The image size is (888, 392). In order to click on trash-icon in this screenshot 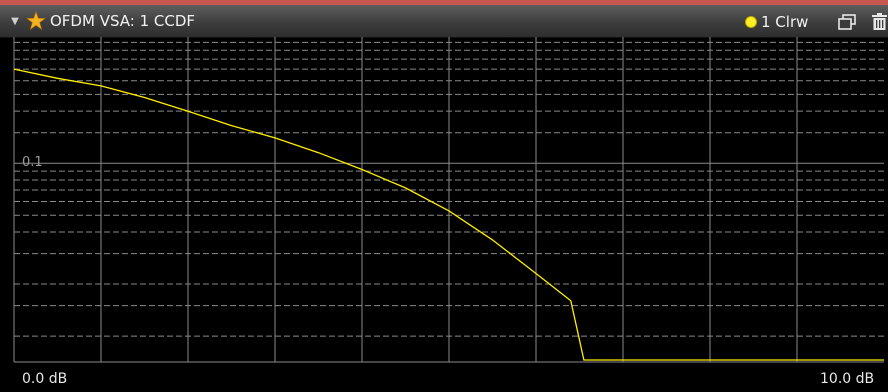, I will do `click(879, 22)`.